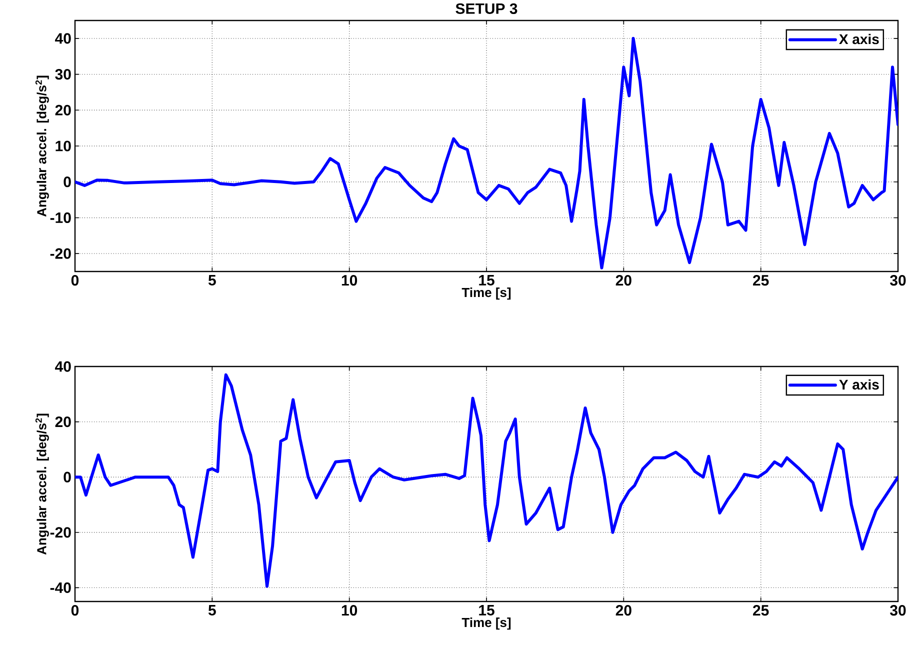  What do you see at coordinates (63, 74) in the screenshot?
I see `y-tick-label: 30` at bounding box center [63, 74].